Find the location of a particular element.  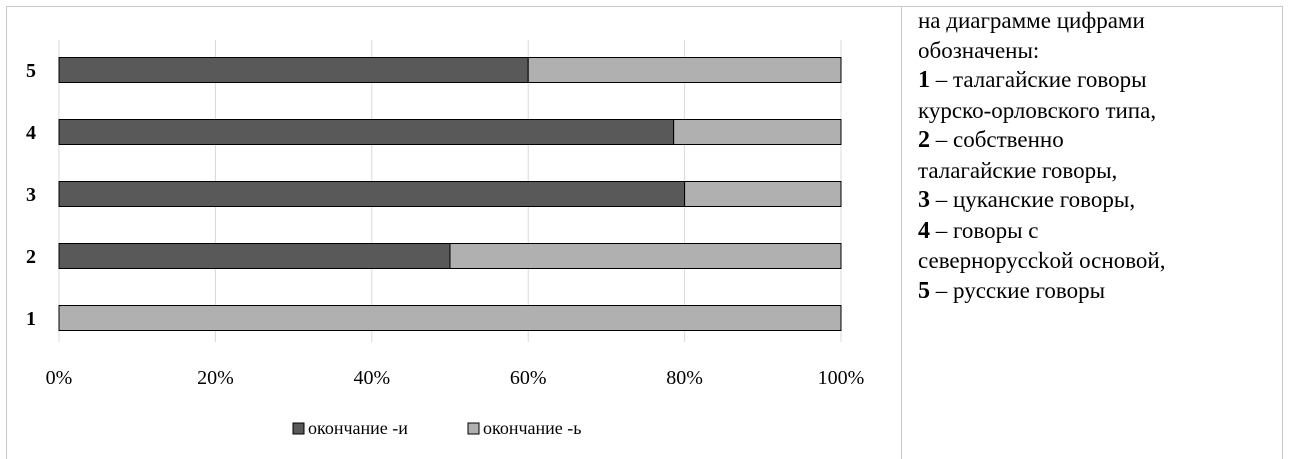

notes-item-1: 1 – талагайские говоры is located at coordinates (1032, 80).